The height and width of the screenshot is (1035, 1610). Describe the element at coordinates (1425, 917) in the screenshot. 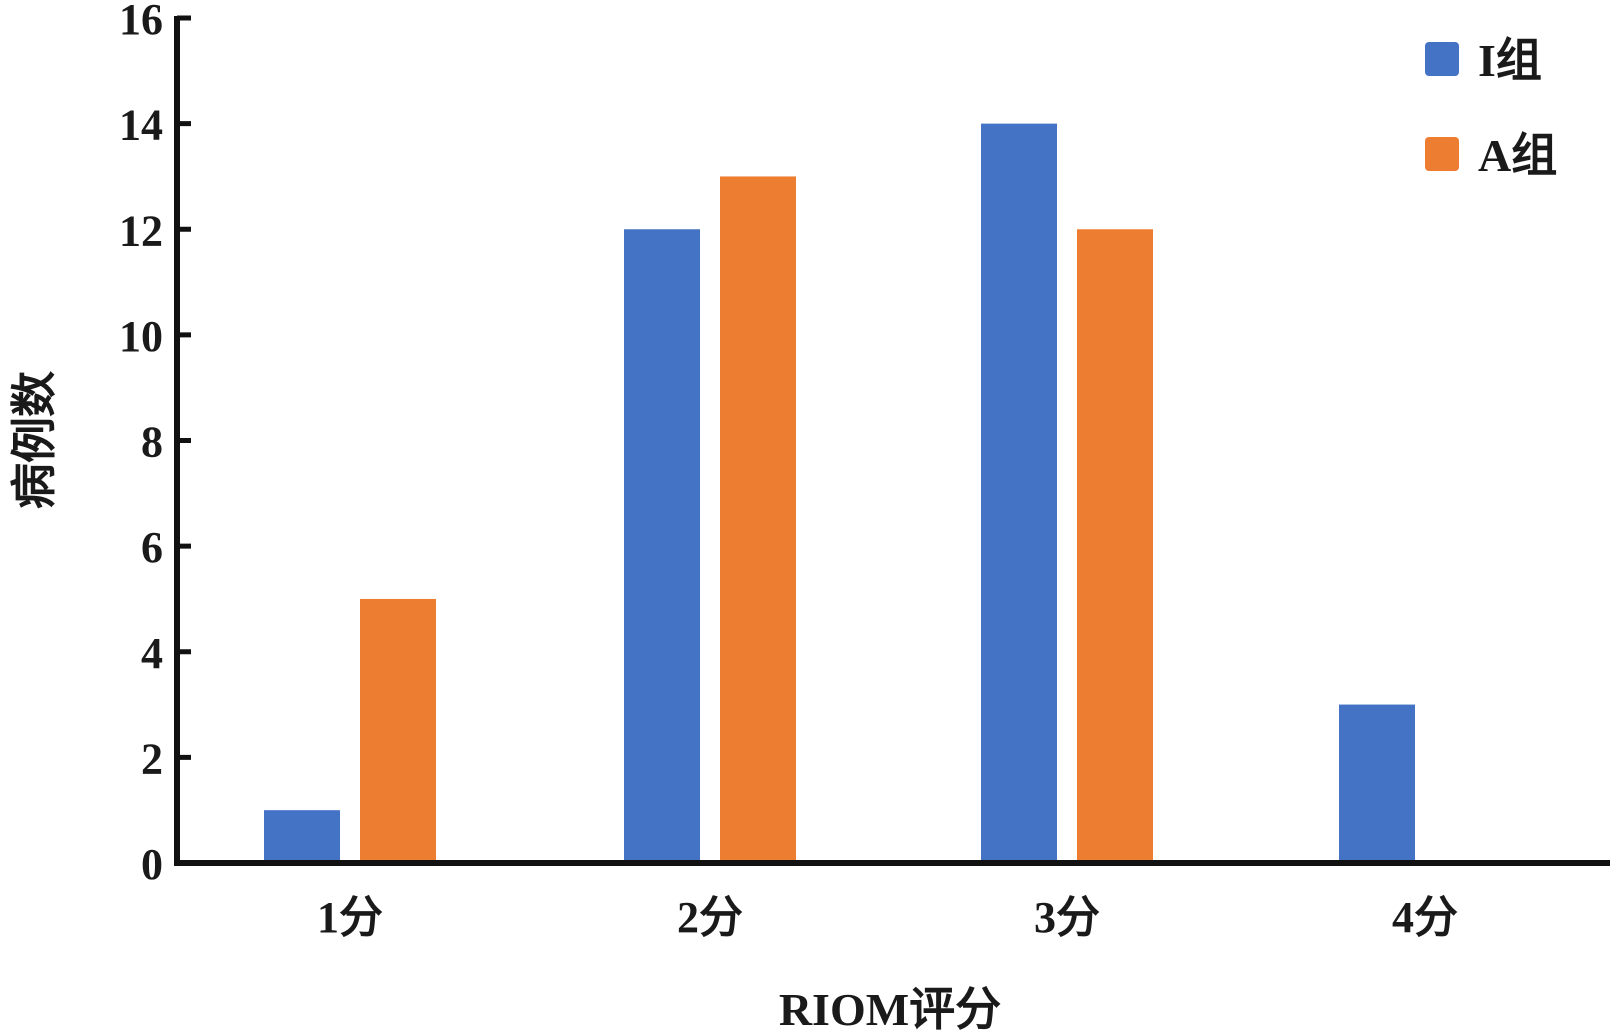

I see `x-tick-label: 4分` at that location.